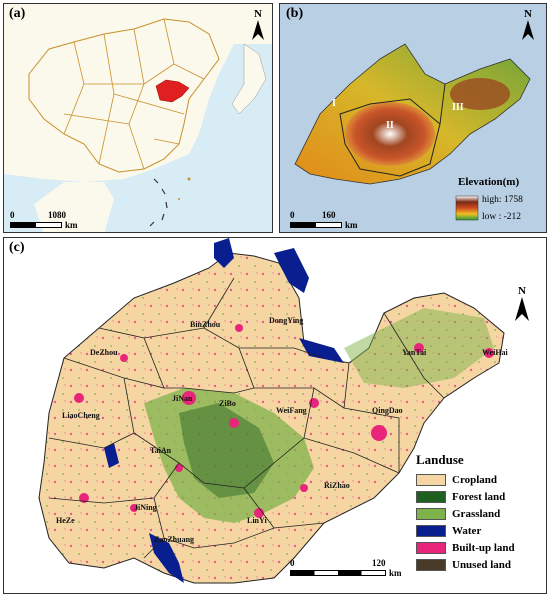  Describe the element at coordinates (174, 539) in the screenshot. I see `city-label-zaozhuang: ZaoZhuang` at that location.